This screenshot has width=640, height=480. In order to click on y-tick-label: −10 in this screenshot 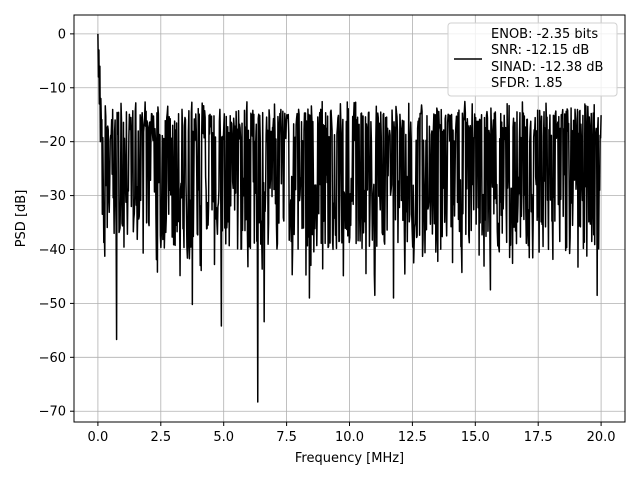, I will do `click(52, 88)`.